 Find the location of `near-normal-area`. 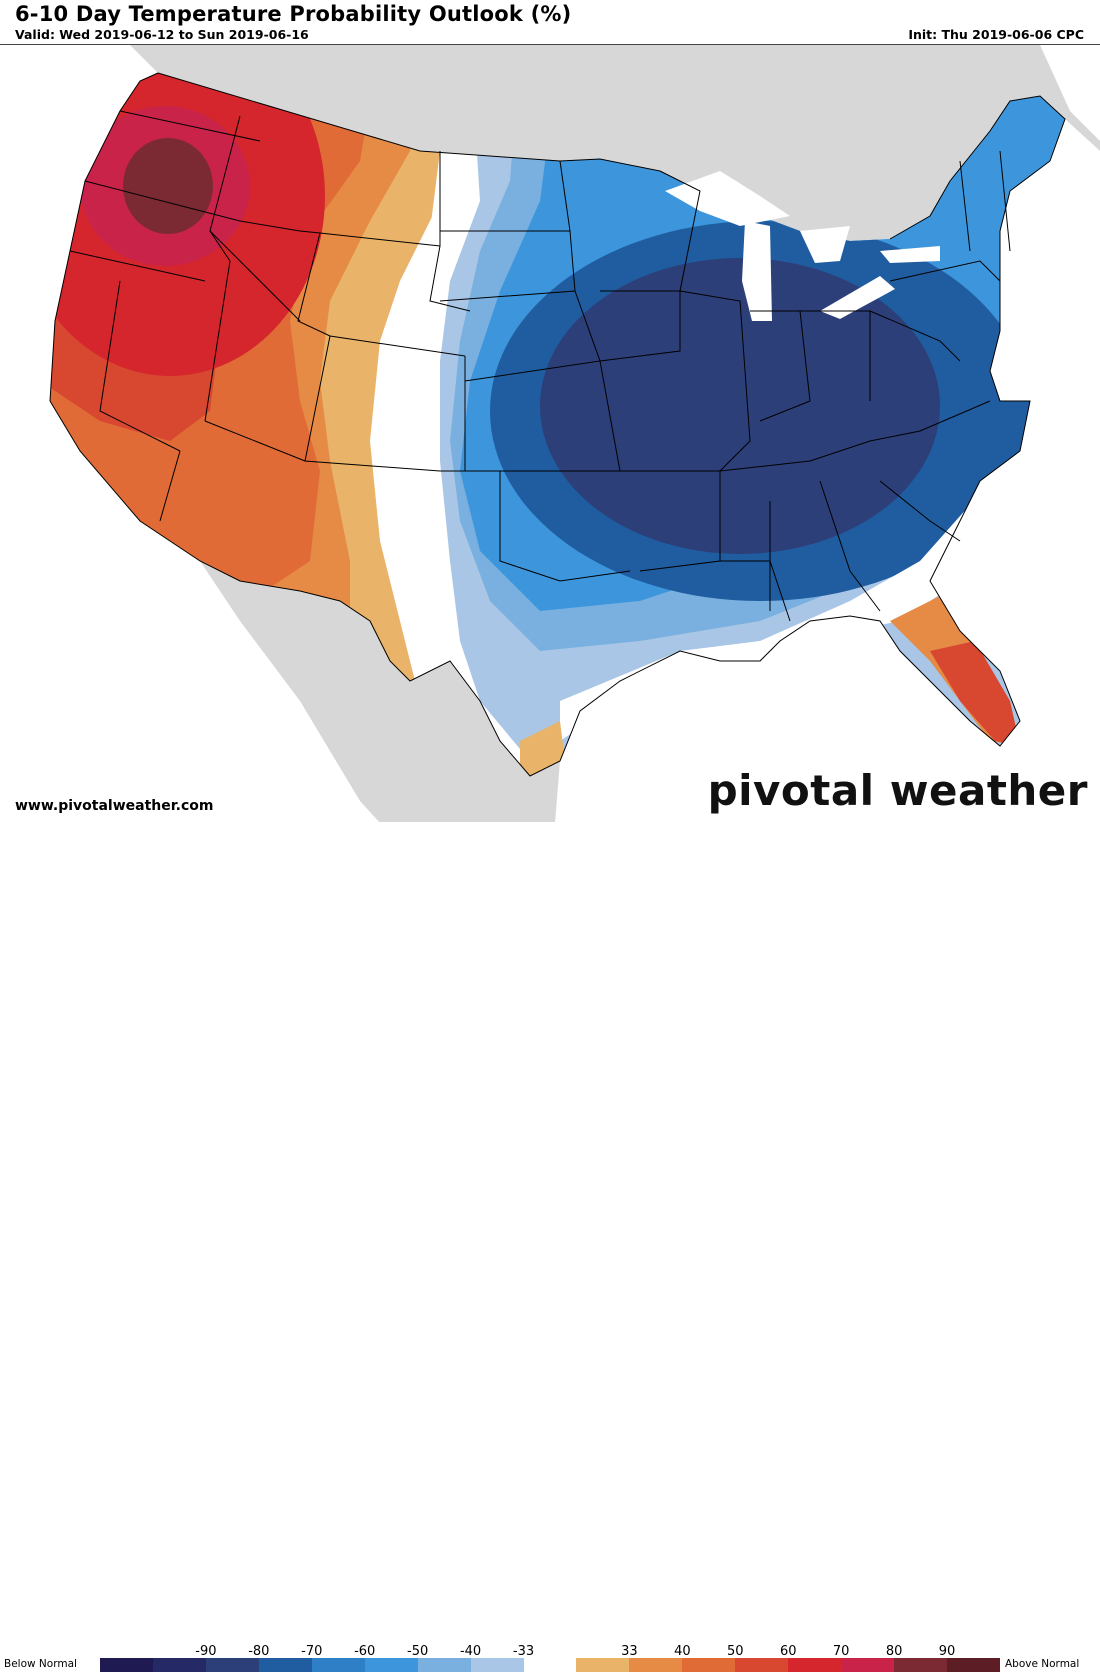

near-normal-area is located at coordinates (445, 387).